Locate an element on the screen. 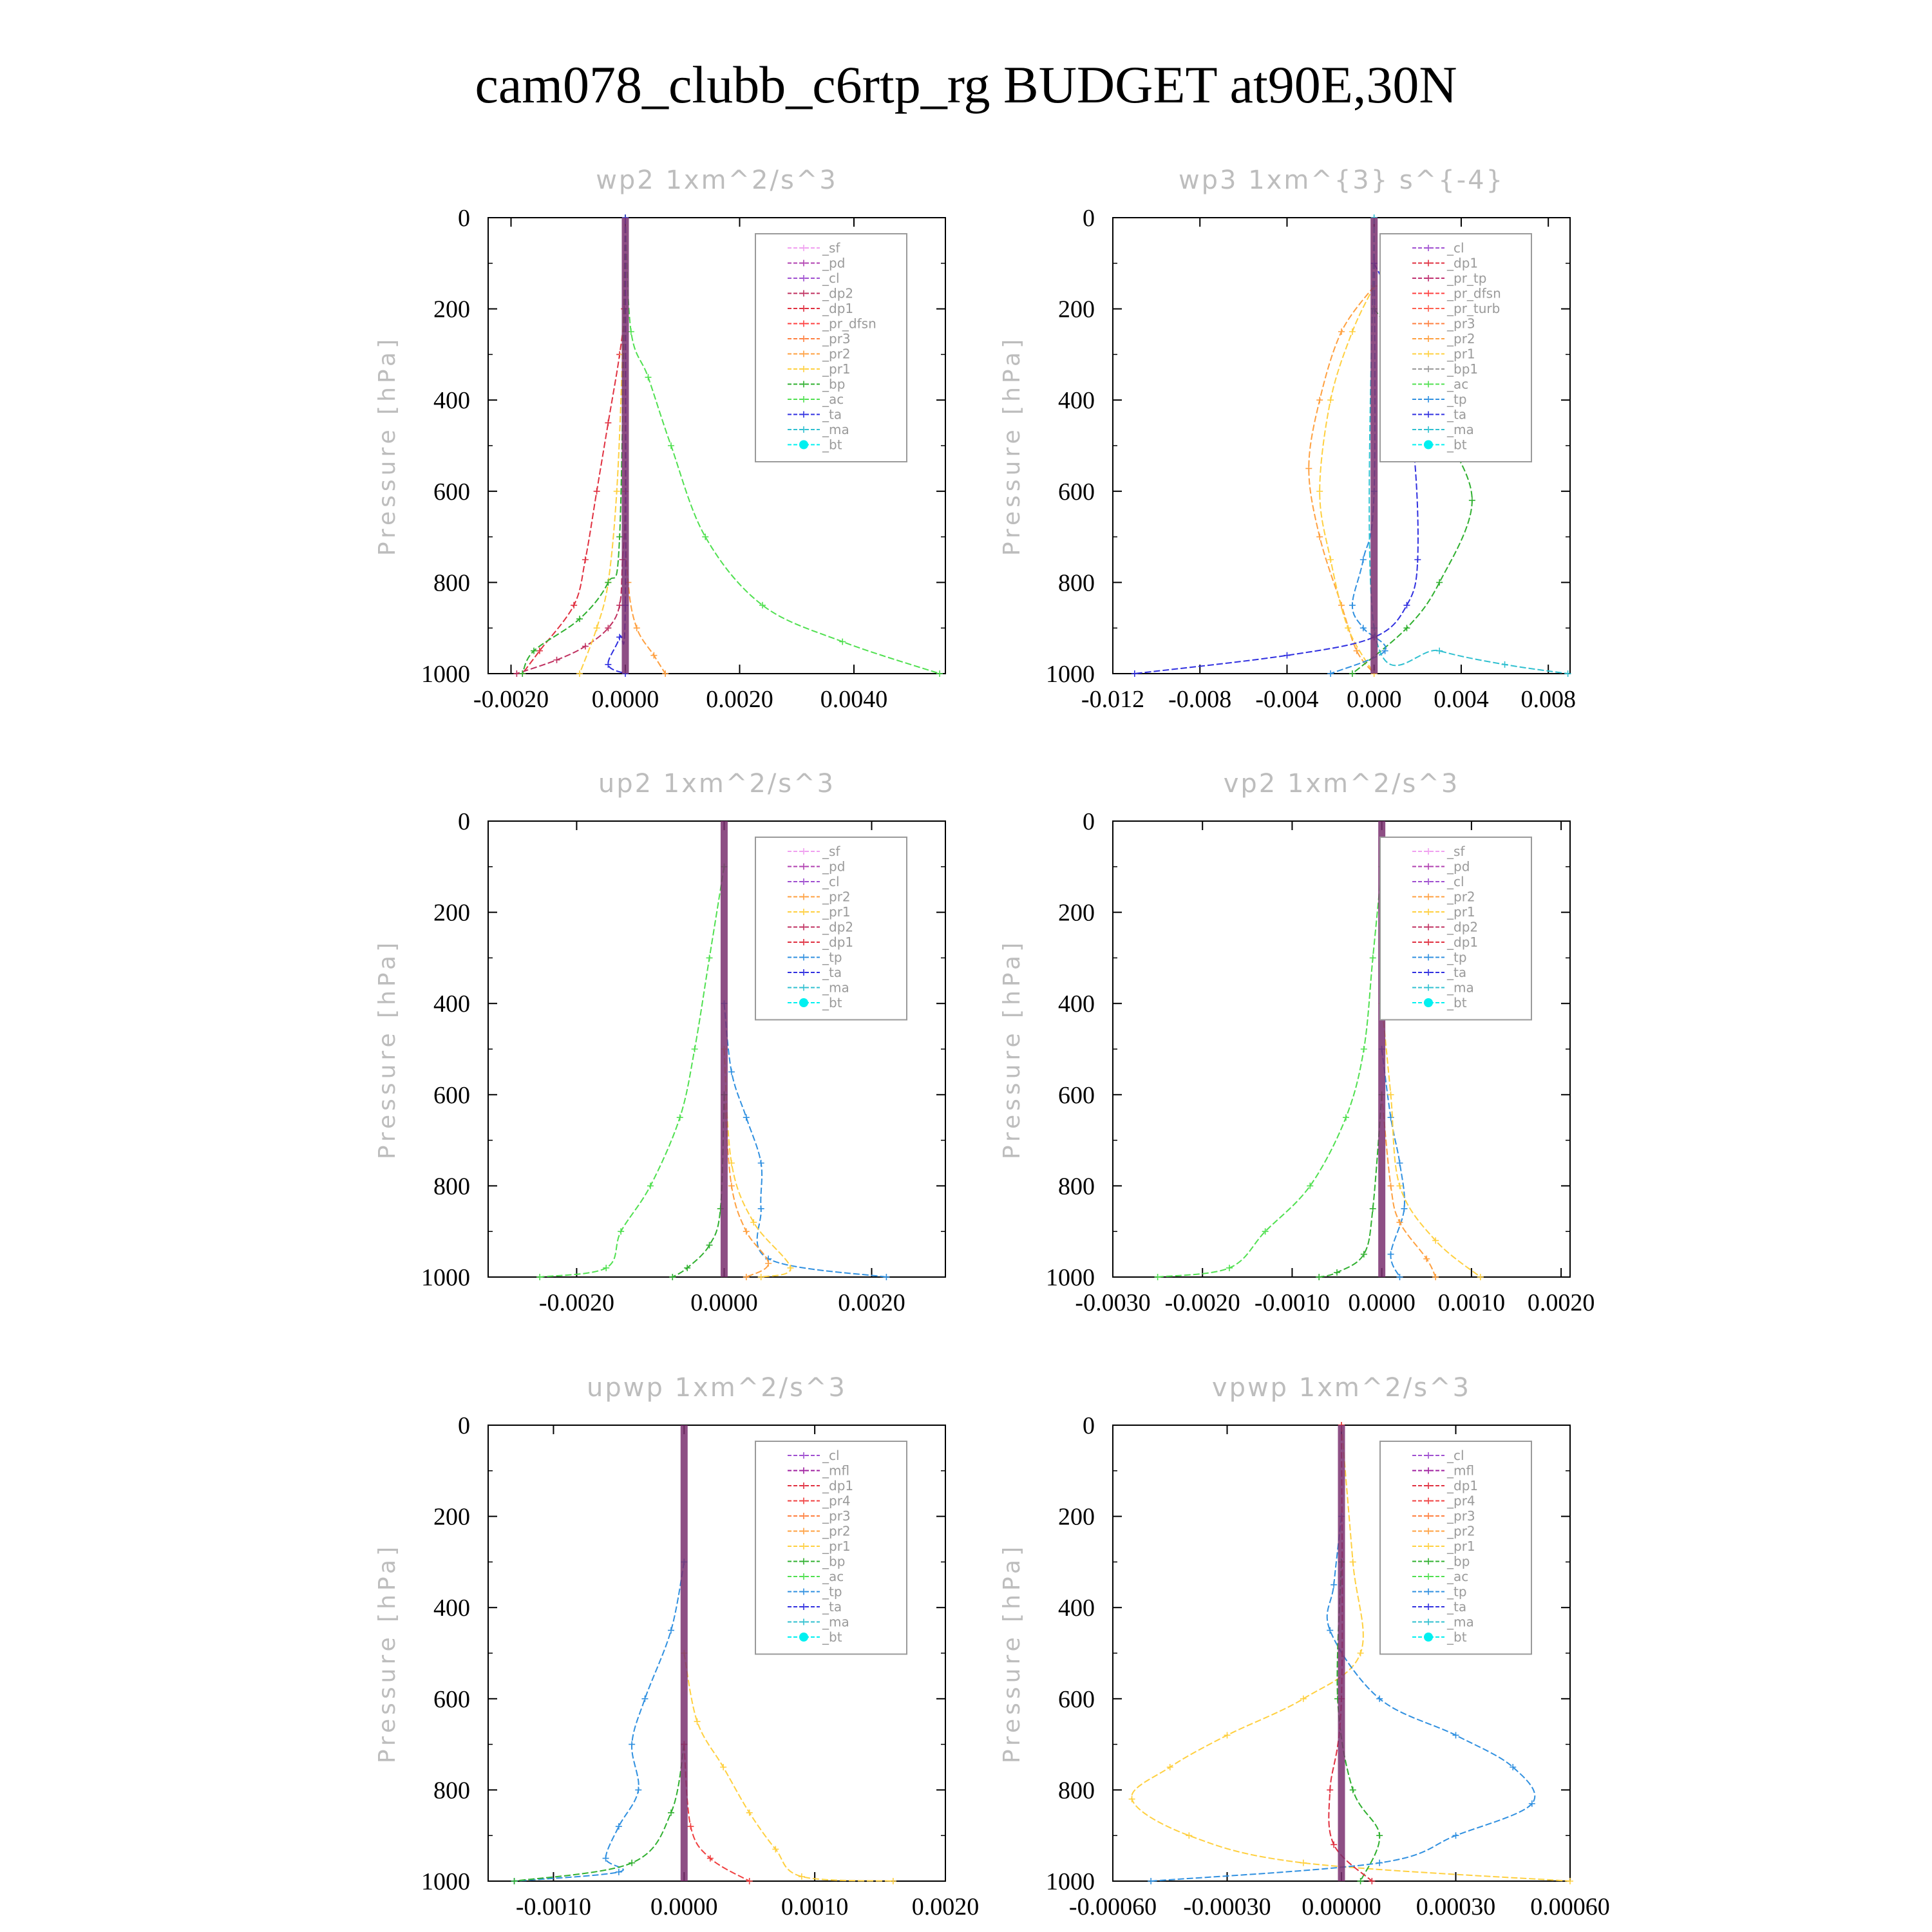 Image resolution: width=1932 pixels, height=1932 pixels. x-tick-label: 0.00000 is located at coordinates (1341, 1907).